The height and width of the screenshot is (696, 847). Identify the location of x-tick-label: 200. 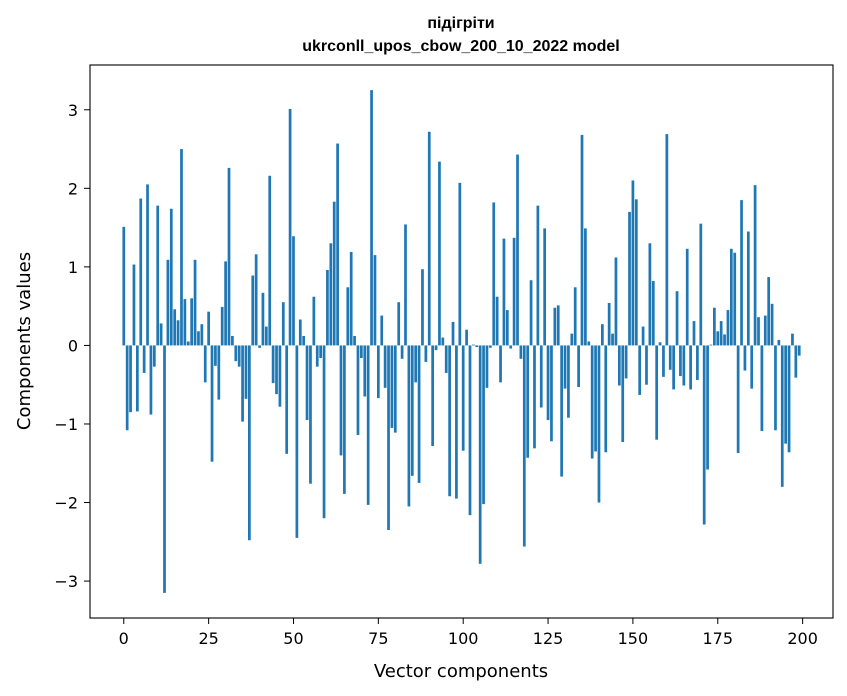
(802, 638).